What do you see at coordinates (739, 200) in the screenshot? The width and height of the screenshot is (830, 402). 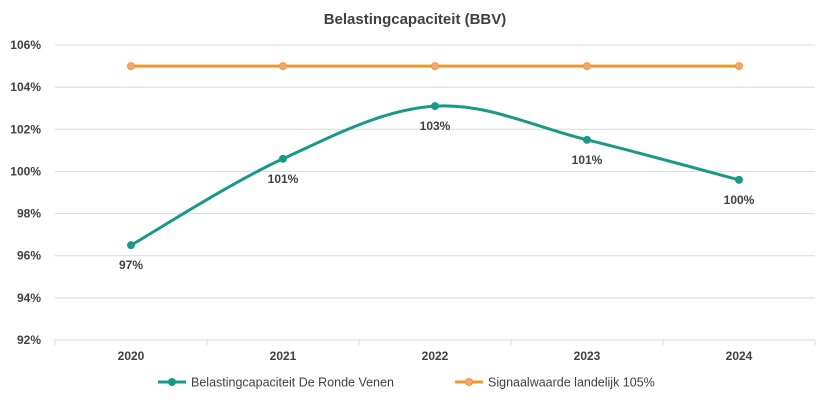 I see `data-label: 100%` at bounding box center [739, 200].